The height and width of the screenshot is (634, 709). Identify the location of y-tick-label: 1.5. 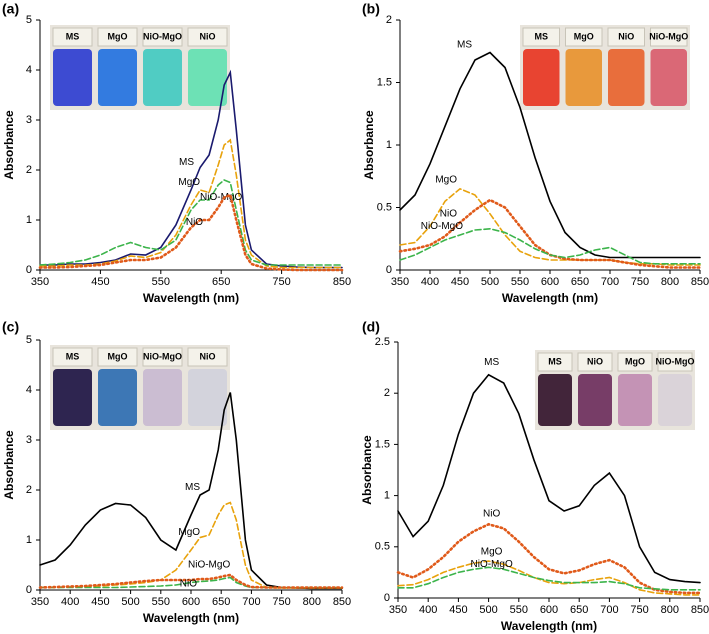
(384, 82).